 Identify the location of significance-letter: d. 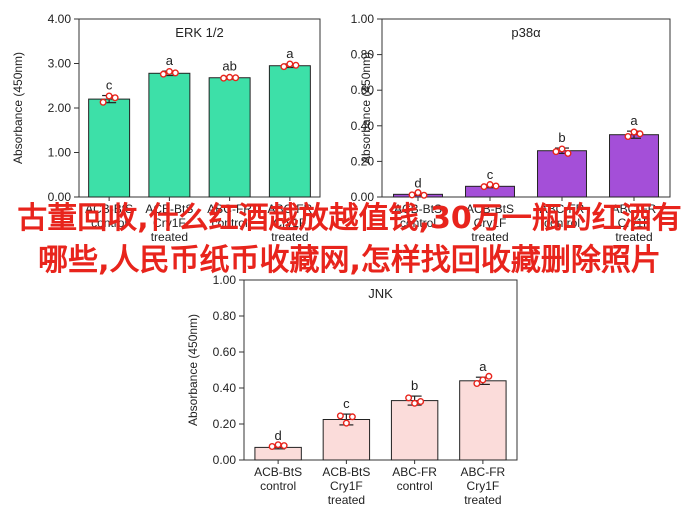
(278, 435).